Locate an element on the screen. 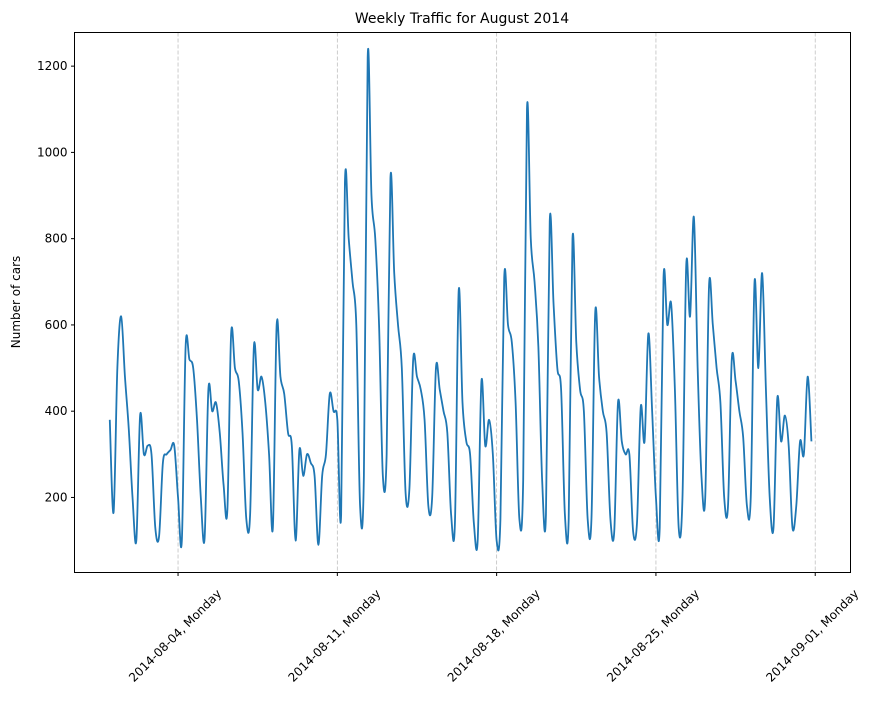  x-tick-label: 2014-08-04, Monday is located at coordinates (175, 636).